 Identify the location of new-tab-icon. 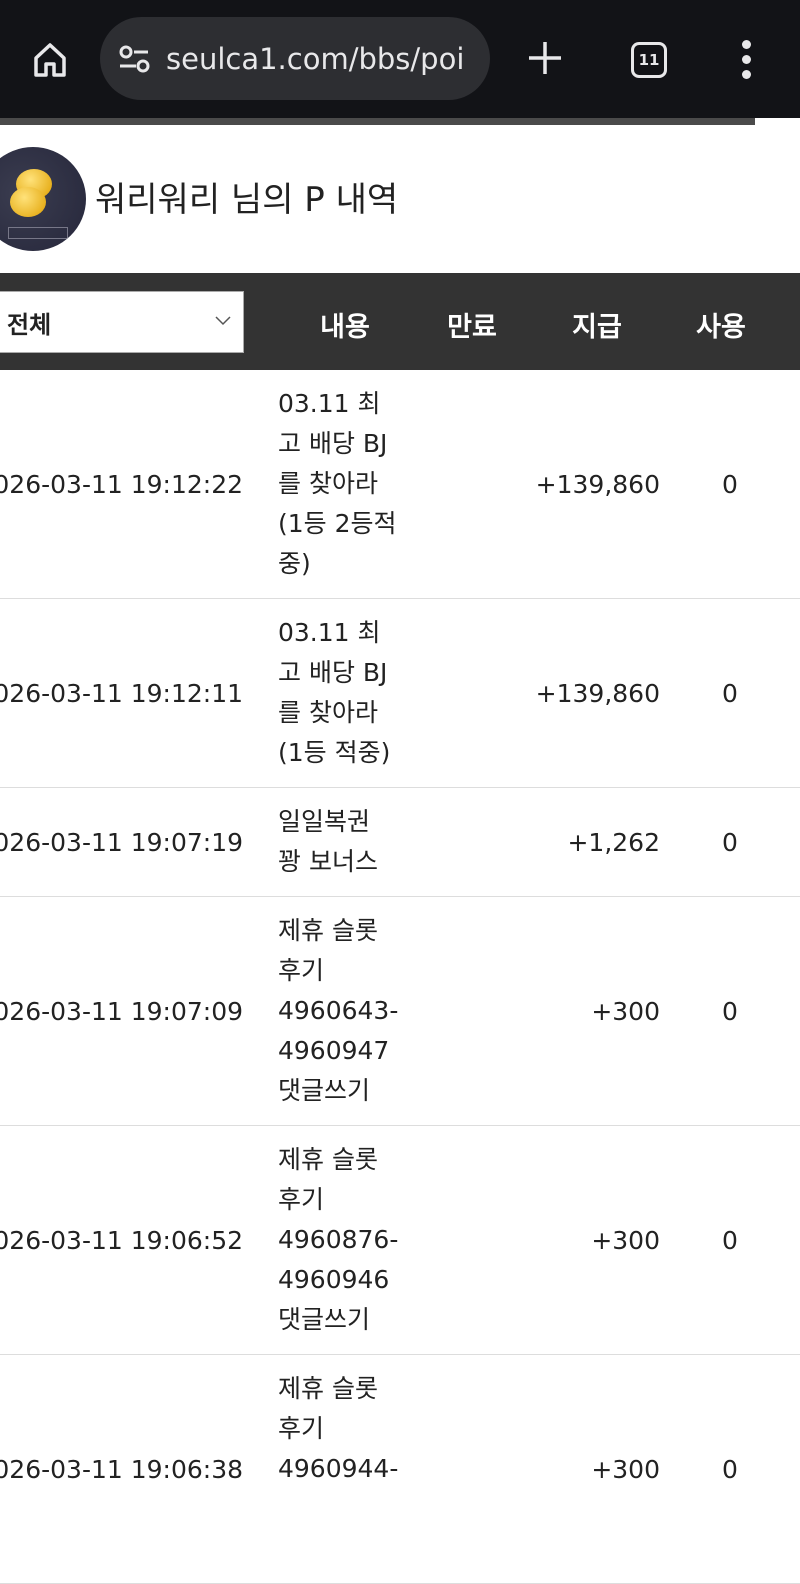
(545, 58).